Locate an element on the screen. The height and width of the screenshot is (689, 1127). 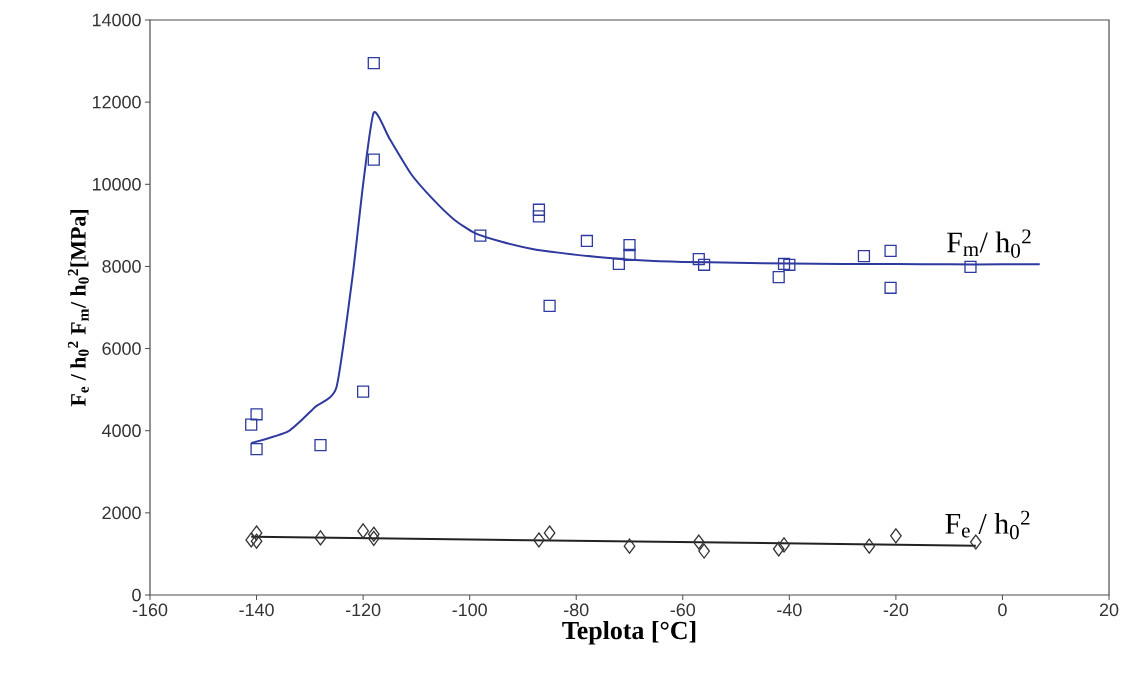
y-tick-label: 8000 is located at coordinates (121, 266).